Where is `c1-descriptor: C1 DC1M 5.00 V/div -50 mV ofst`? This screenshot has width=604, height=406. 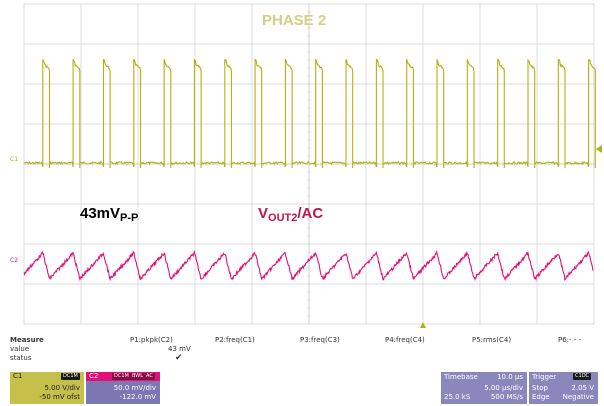
c1-descriptor: C1 DC1M 5.00 V/div -50 mV ofst is located at coordinates (47, 388).